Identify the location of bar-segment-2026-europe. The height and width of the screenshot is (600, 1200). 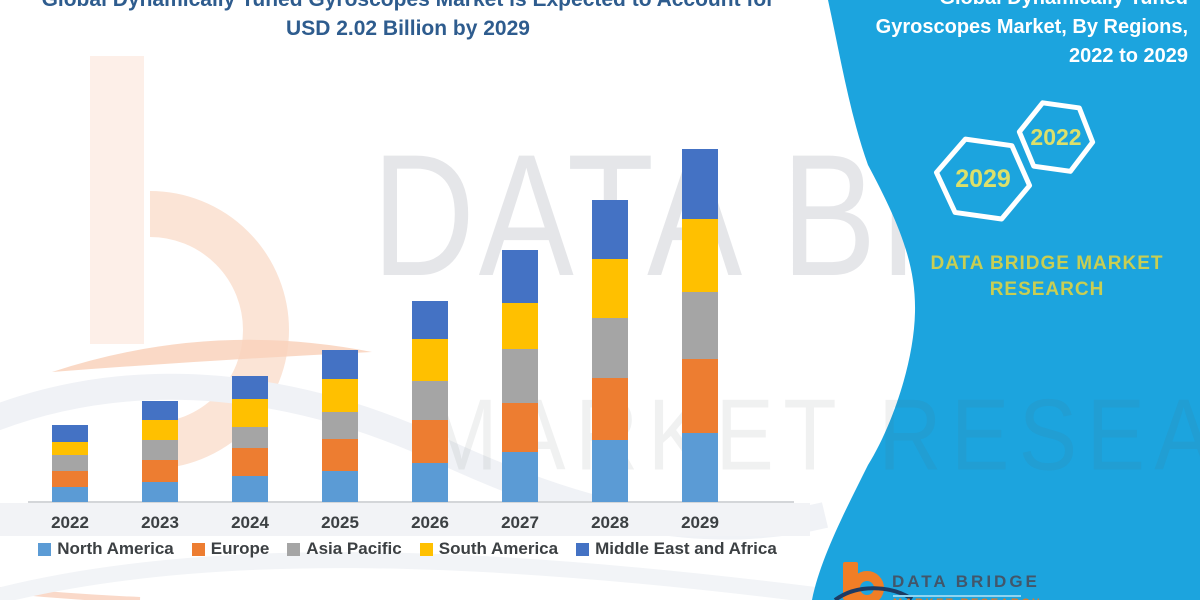
(430, 441).